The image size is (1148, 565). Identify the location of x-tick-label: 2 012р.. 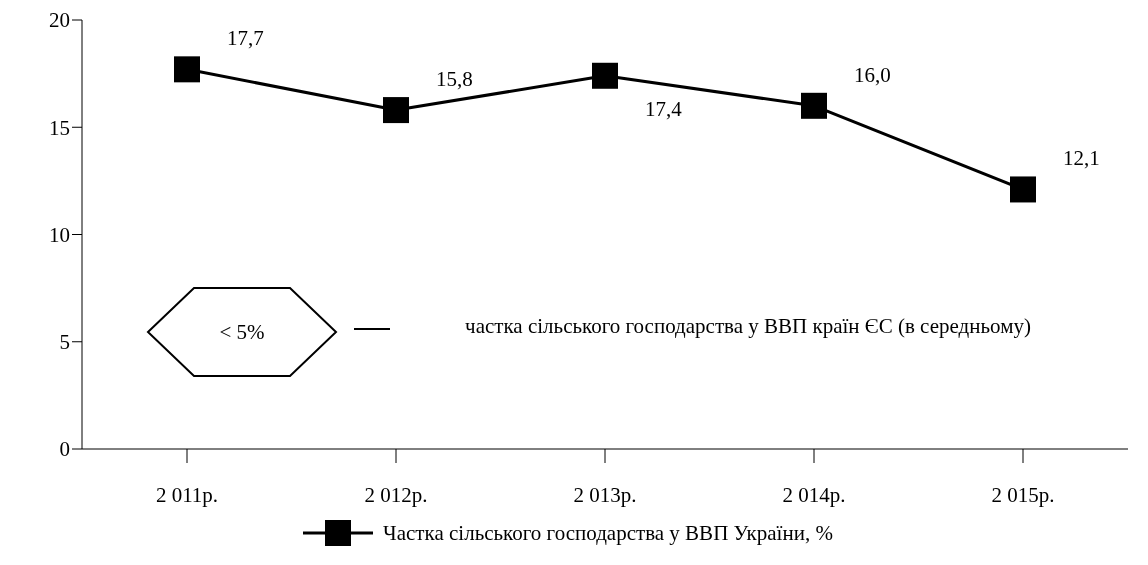
(396, 494).